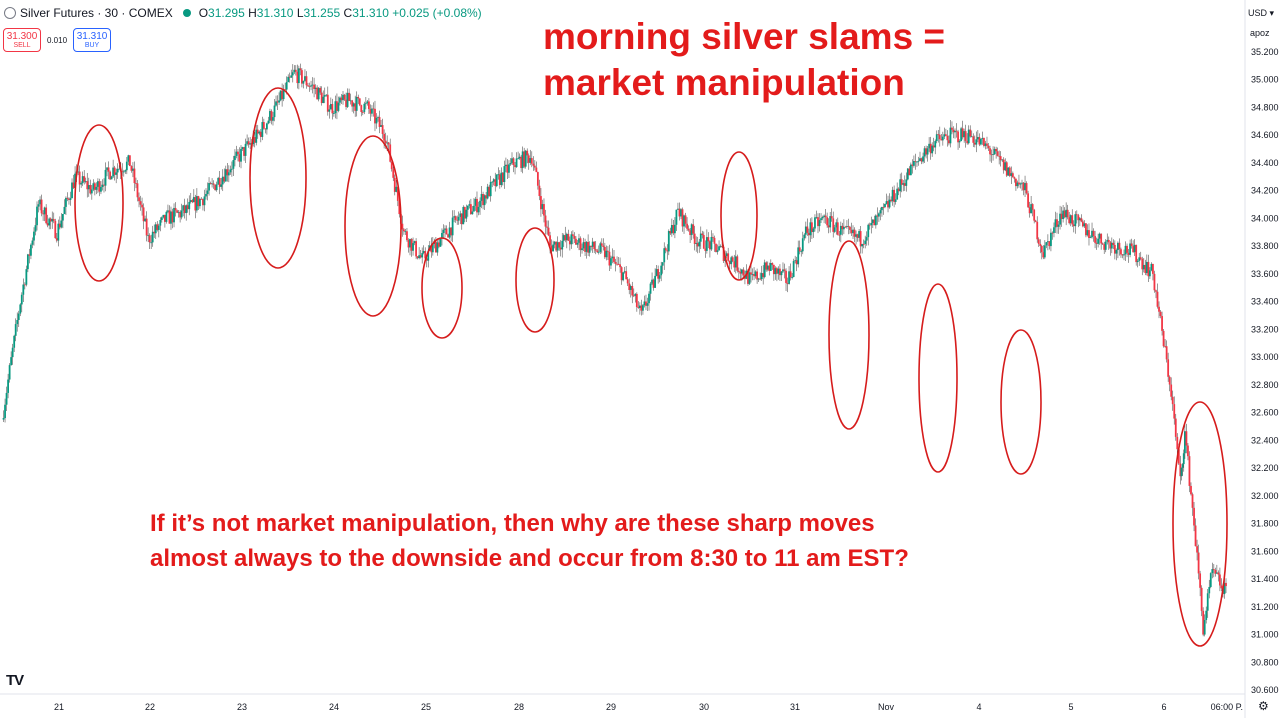 The image size is (1280, 718). What do you see at coordinates (22, 36) in the screenshot?
I see `sell-price: 31.300` at bounding box center [22, 36].